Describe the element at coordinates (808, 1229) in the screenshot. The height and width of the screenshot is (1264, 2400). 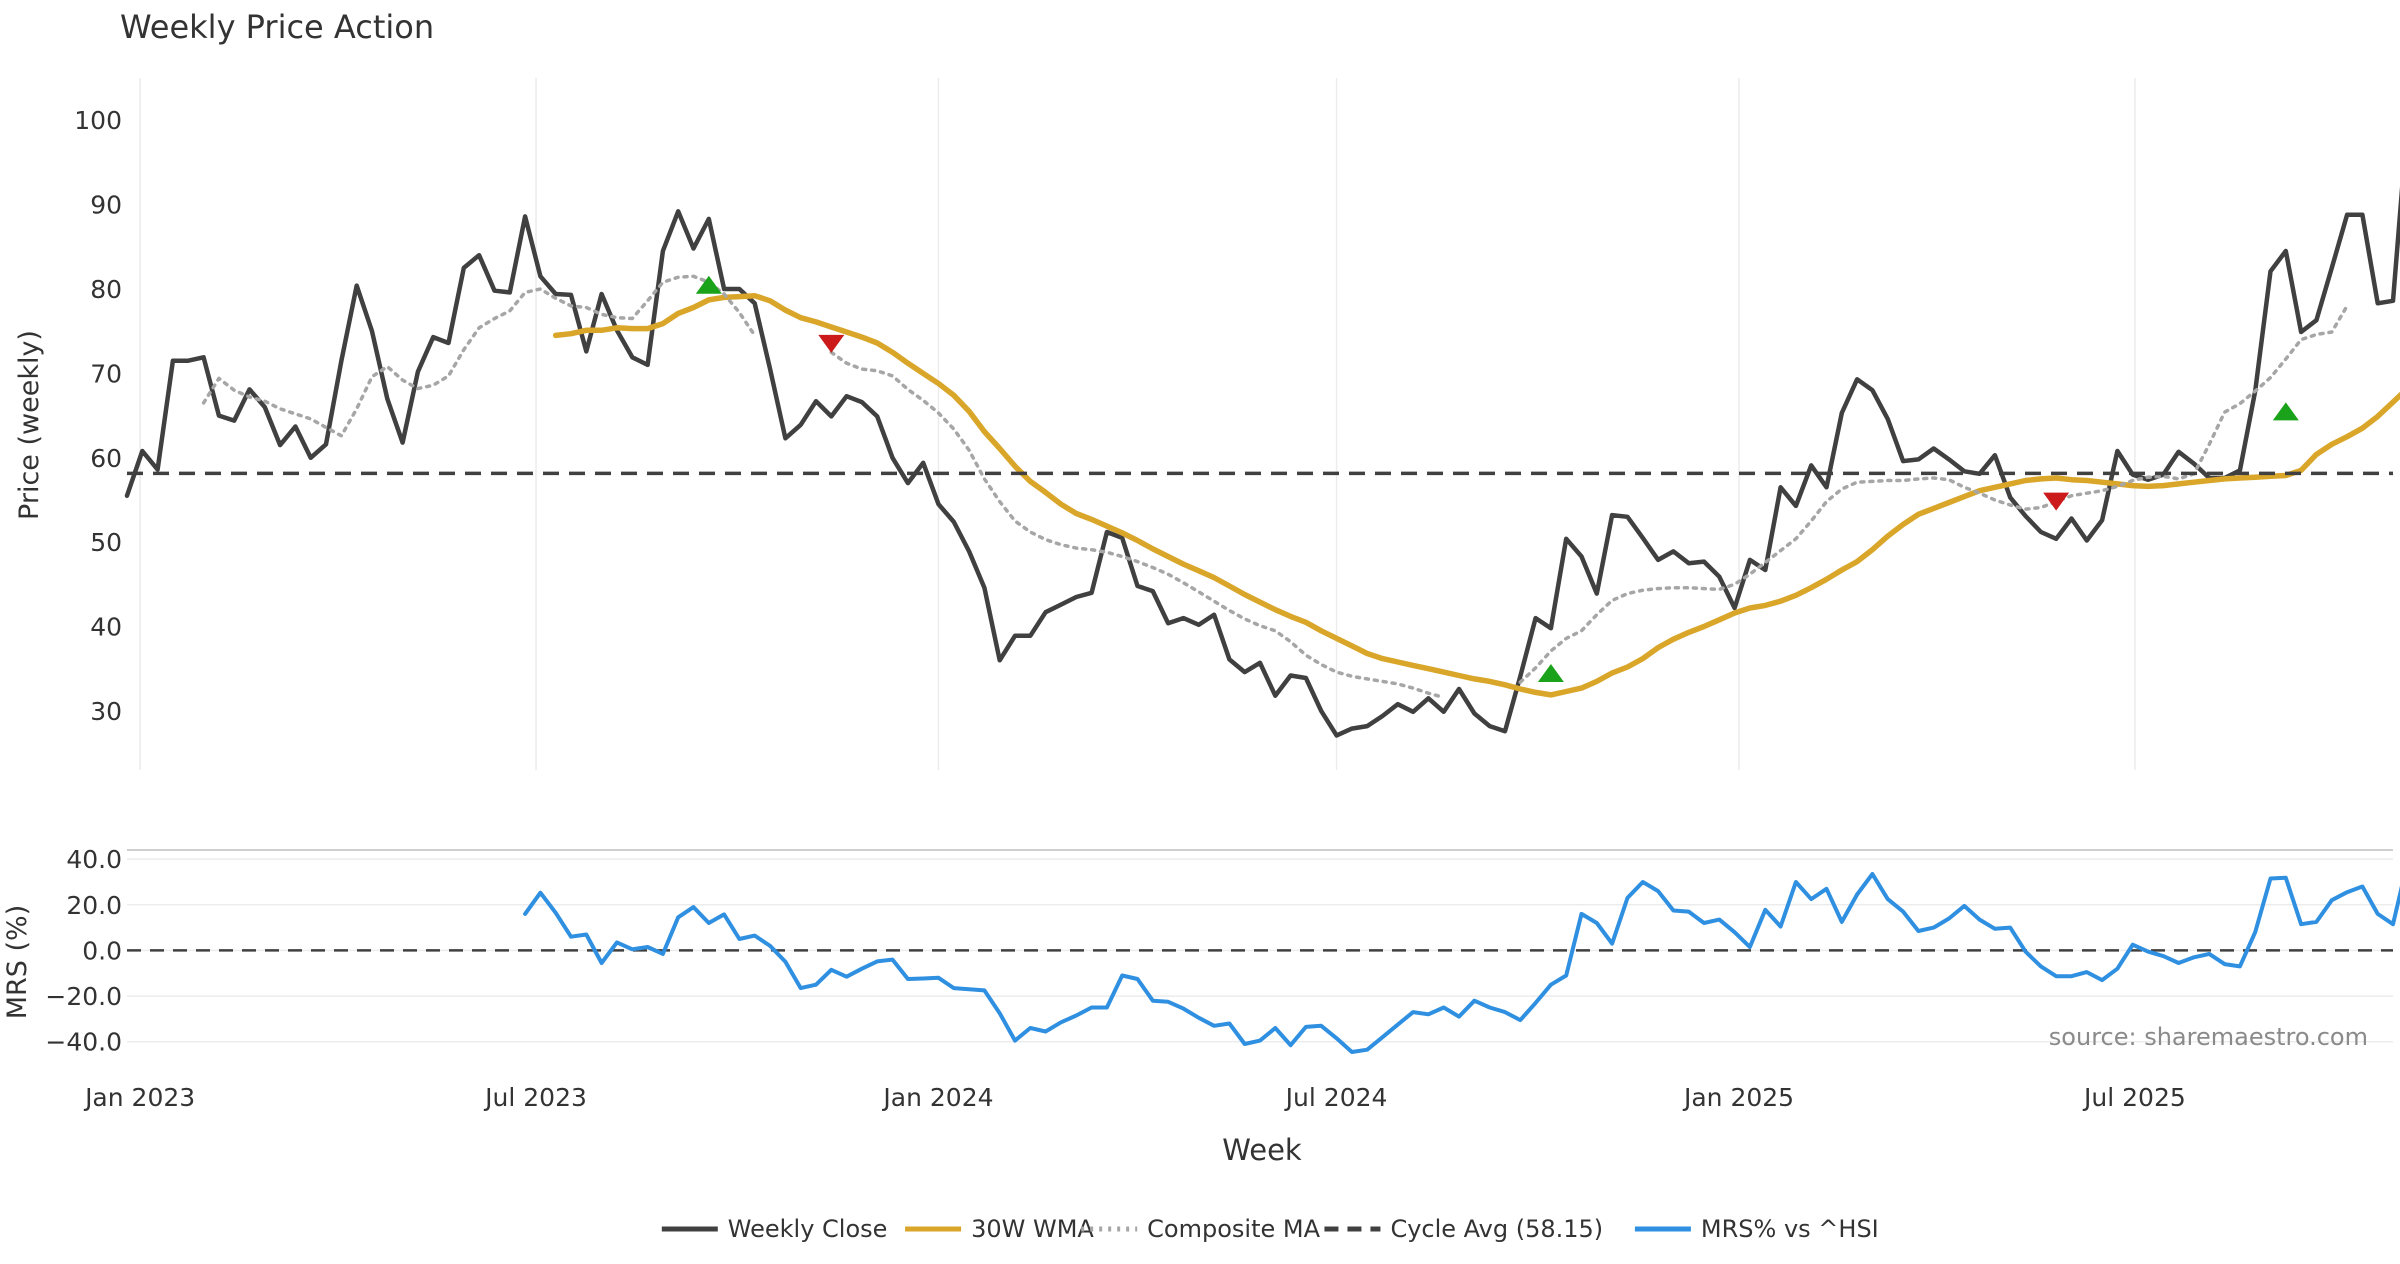
I see `legend-label: Weekly Close` at that location.